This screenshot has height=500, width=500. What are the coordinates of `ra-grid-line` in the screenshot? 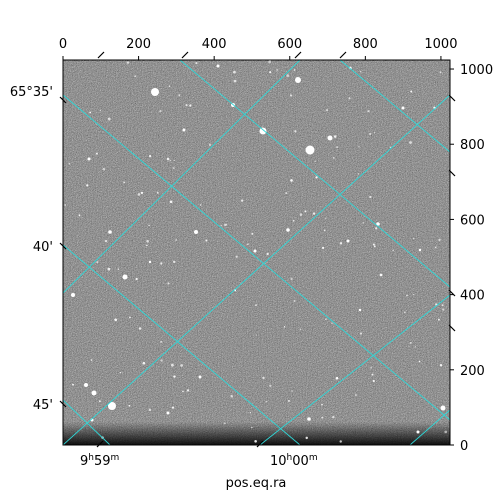 It's located at (429, 427).